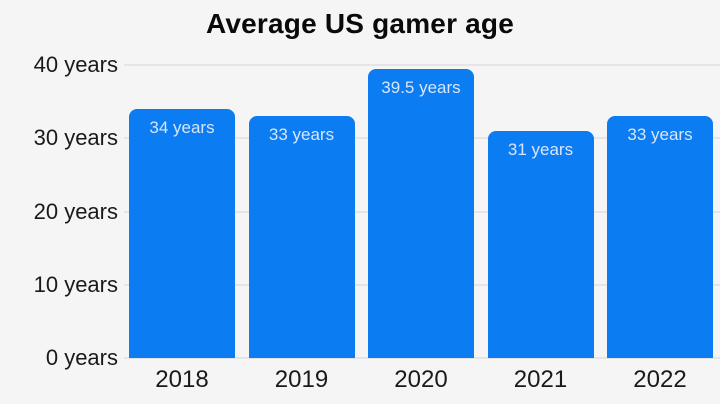 The width and height of the screenshot is (720, 404). I want to click on x-axis-tick-label-2020: 2020, so click(421, 379).